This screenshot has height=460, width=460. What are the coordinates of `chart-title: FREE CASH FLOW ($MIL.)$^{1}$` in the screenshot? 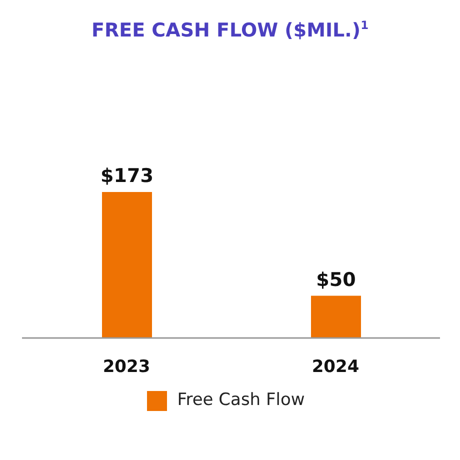 It's located at (230, 30).